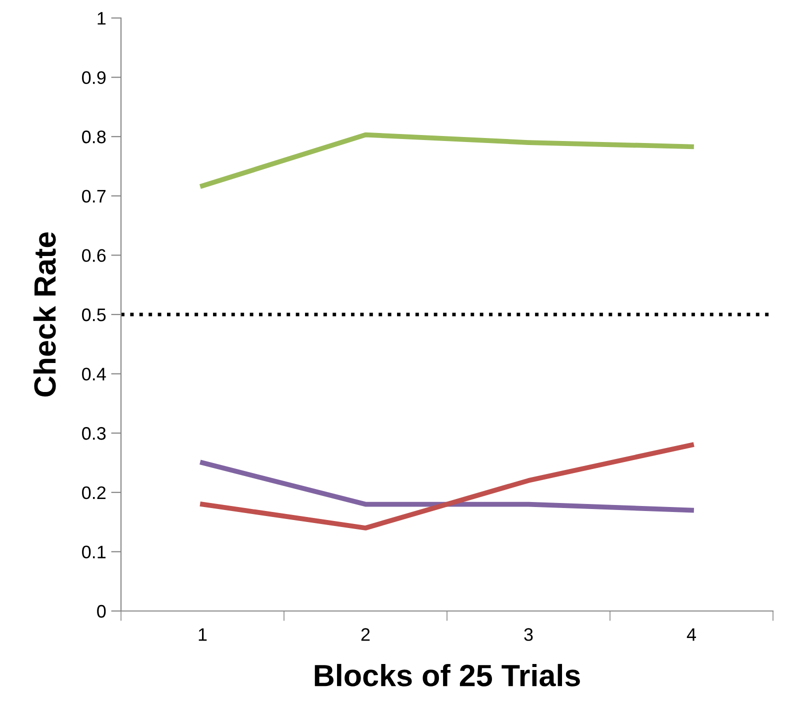 This screenshot has height=713, width=786. What do you see at coordinates (447, 675) in the screenshot?
I see `x-axis-title: Blocks of 25 Trials` at bounding box center [447, 675].